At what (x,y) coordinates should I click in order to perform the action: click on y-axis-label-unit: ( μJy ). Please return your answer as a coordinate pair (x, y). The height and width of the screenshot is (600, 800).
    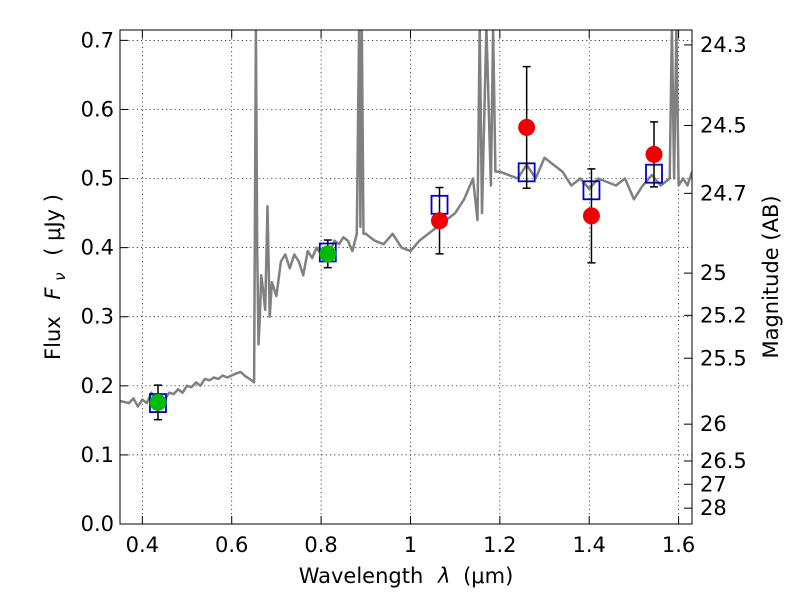
    Looking at the image, I should click on (53, 225).